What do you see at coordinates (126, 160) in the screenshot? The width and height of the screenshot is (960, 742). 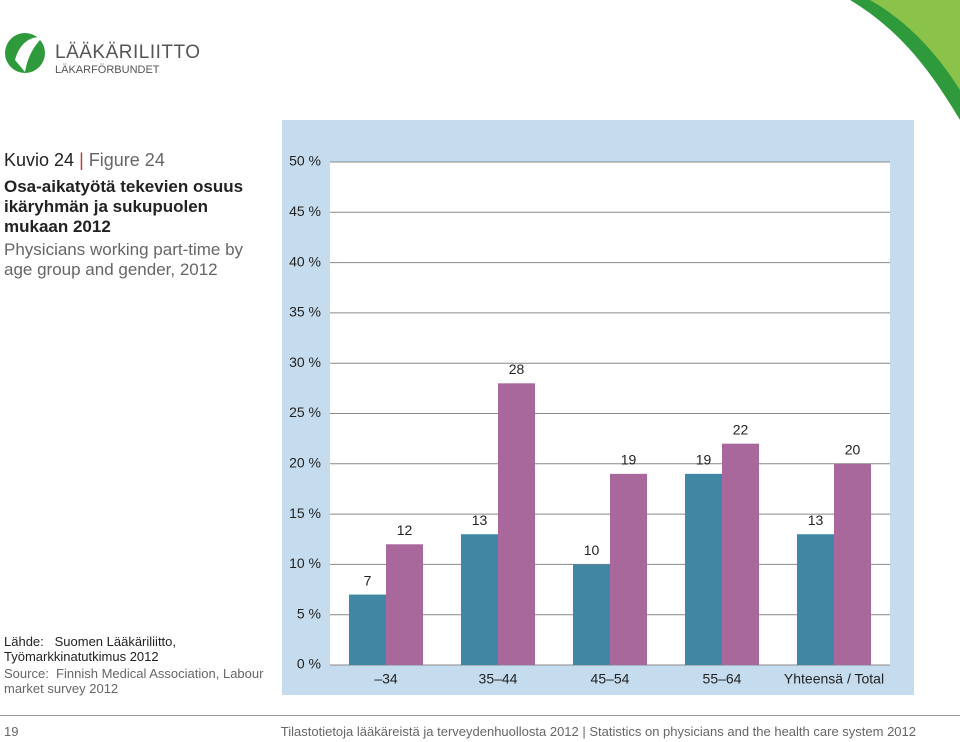 I see `figure-label-en: Figure 24` at bounding box center [126, 160].